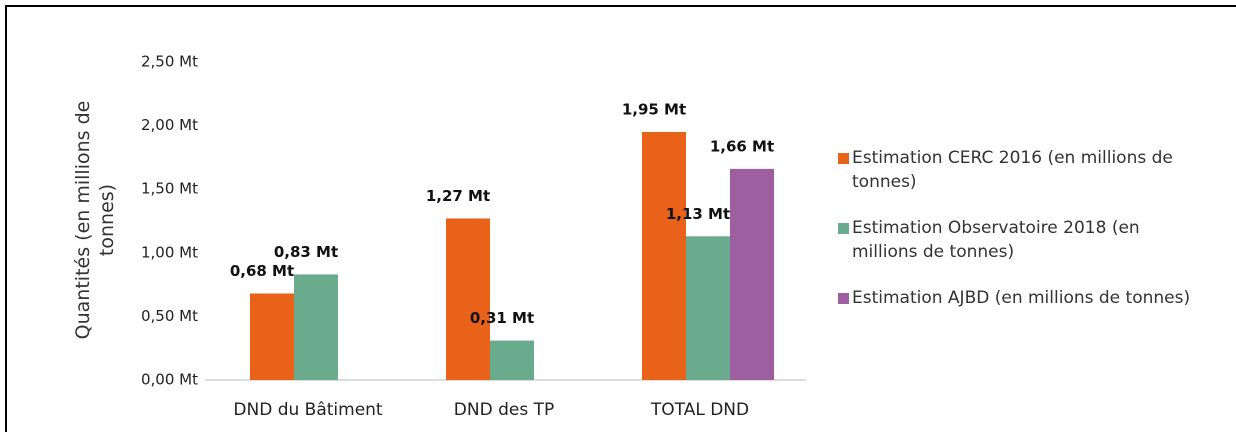  I want to click on legend-label: Estimation AJBD (en millions de tonnes), so click(1021, 298).